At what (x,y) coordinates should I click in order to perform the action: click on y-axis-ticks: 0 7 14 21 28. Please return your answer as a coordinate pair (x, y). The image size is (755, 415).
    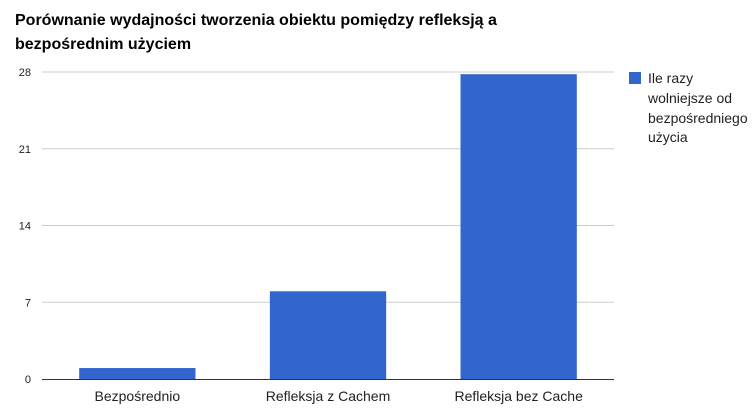
    Looking at the image, I should click on (25, 226).